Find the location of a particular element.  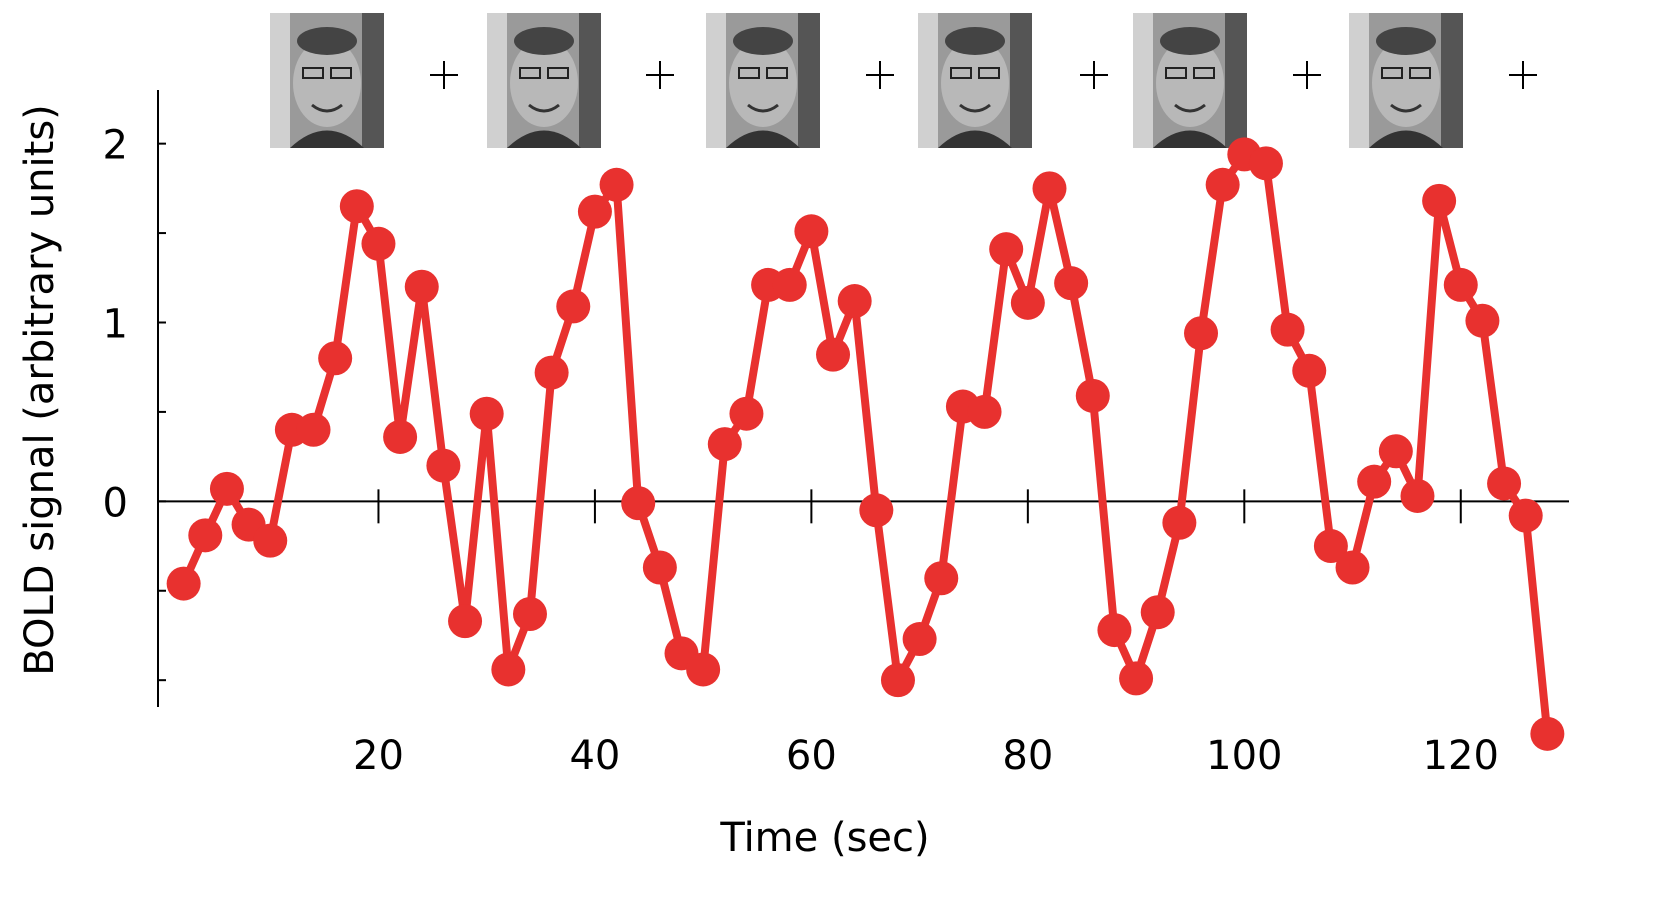

y-axis-label: BOLD signal (arbitrary units) is located at coordinates (40, 390).